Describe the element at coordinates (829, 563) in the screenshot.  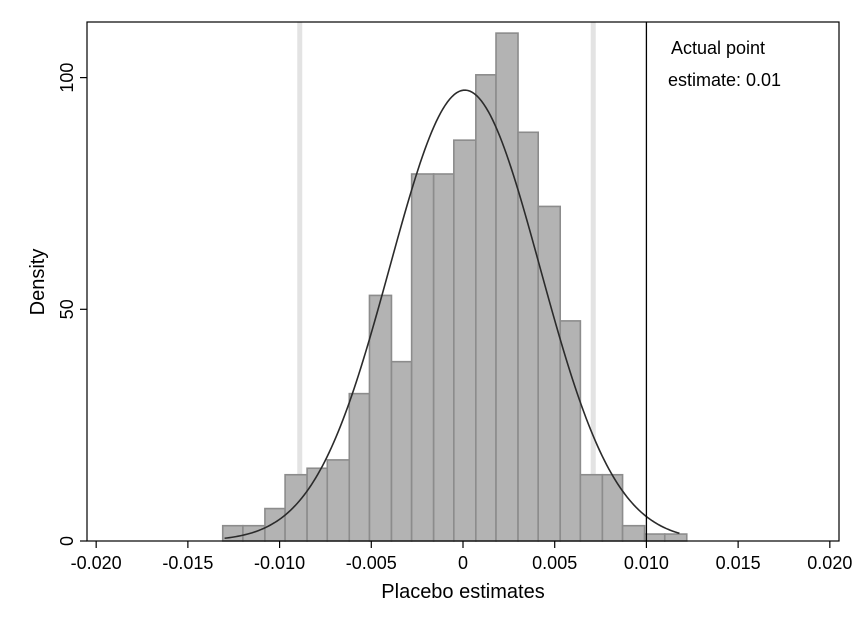
I see `x-tick-label: 0.020` at that location.